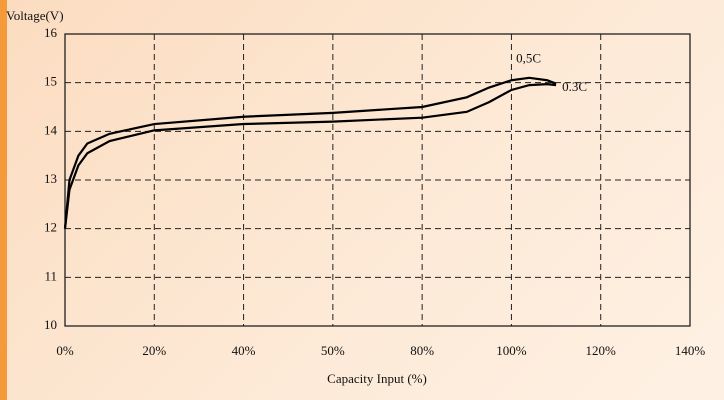 Image resolution: width=724 pixels, height=400 pixels. What do you see at coordinates (50, 227) in the screenshot?
I see `y-tick-label: 12` at bounding box center [50, 227].